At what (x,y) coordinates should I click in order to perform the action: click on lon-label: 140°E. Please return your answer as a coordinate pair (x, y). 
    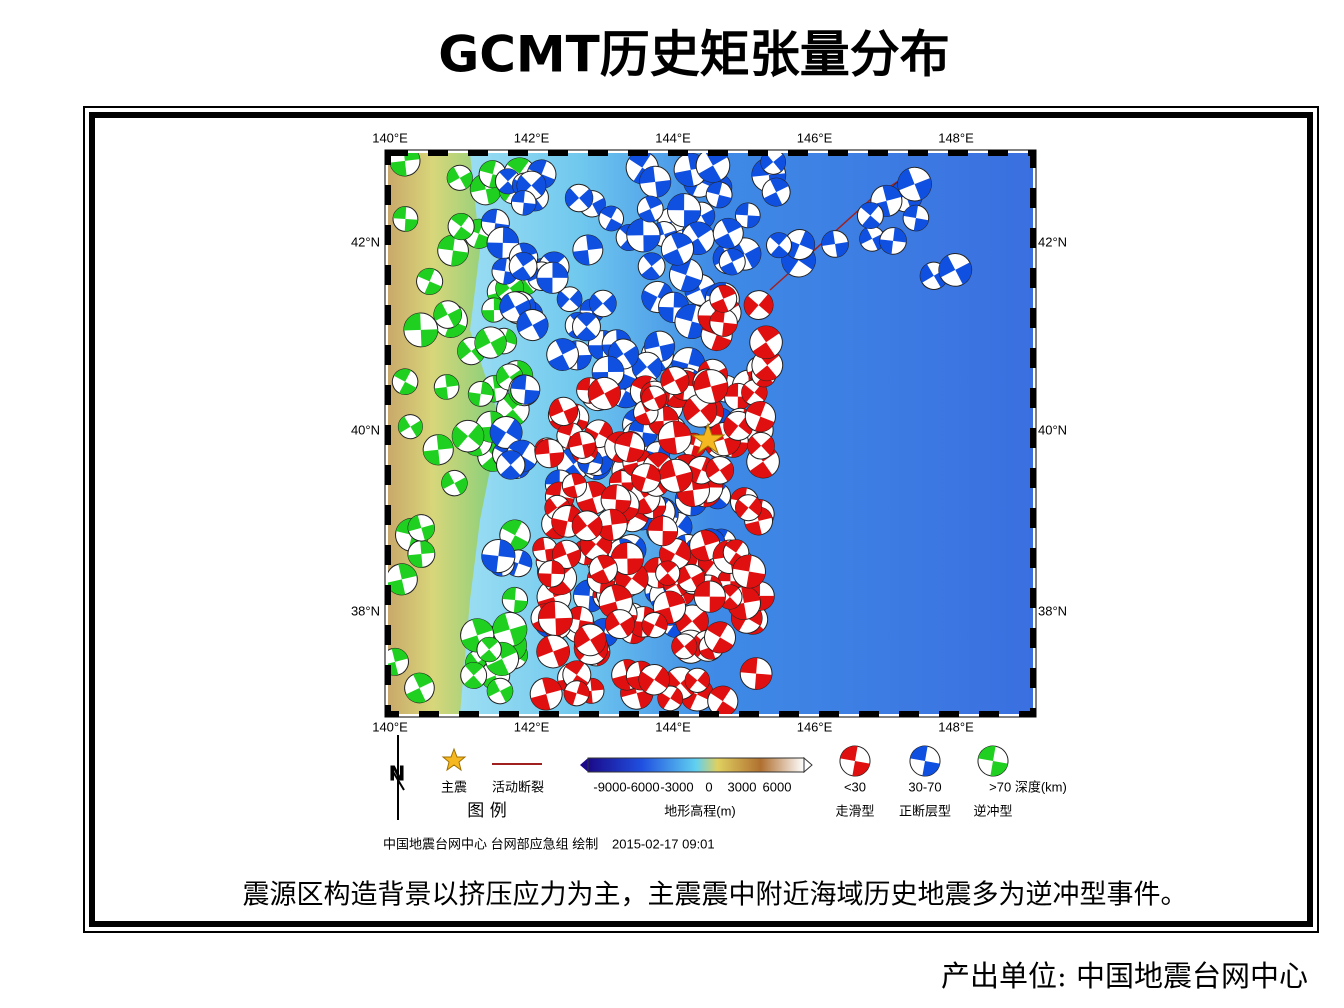
    Looking at the image, I should click on (390, 137).